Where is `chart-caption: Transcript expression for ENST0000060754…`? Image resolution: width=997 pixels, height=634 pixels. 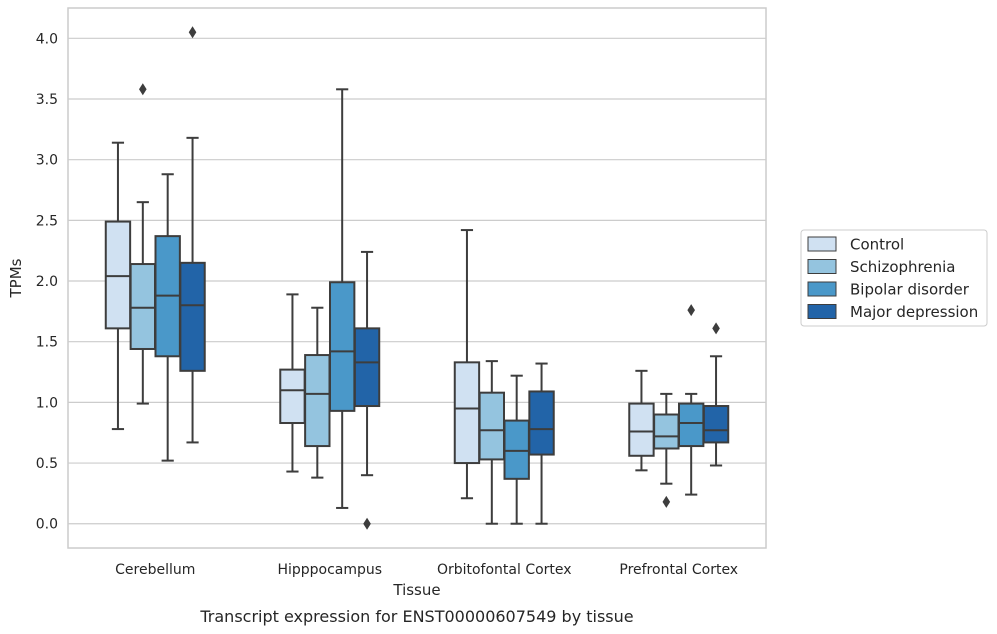 chart-caption: Transcript expression for ENST0000060754… is located at coordinates (416, 616).